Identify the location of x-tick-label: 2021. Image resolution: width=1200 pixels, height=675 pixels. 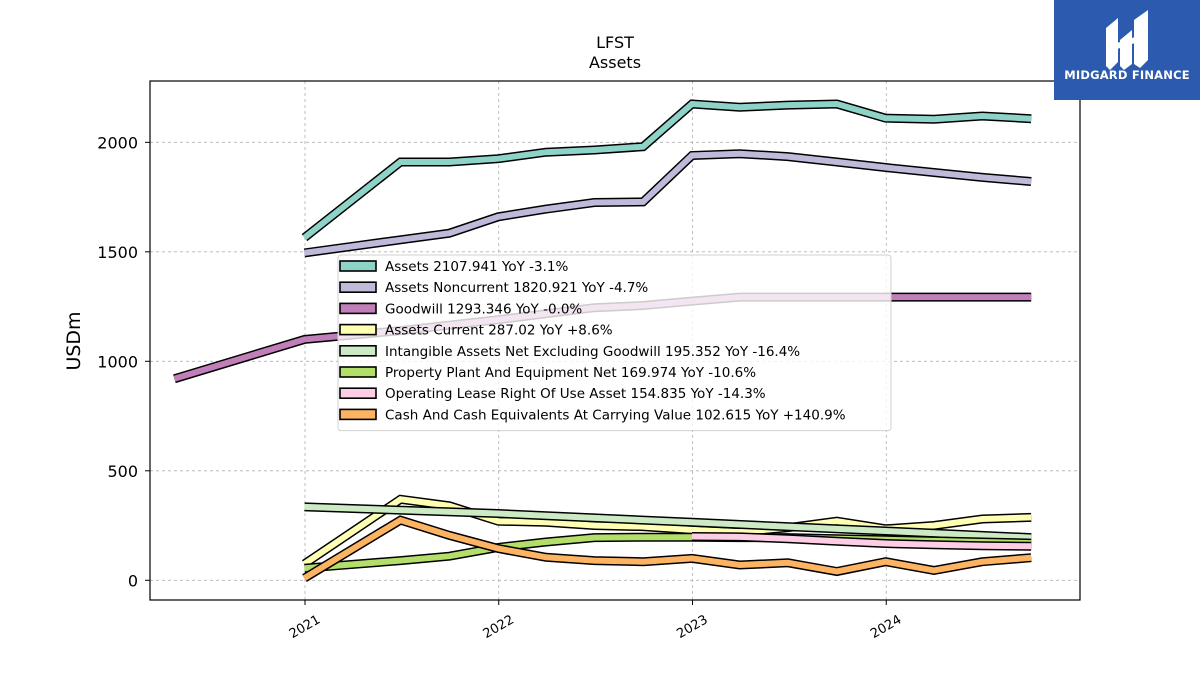
(305, 627).